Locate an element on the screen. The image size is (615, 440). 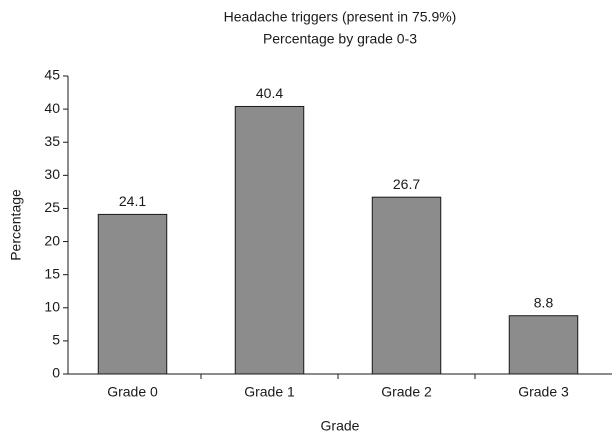
chart-subtitle: Percentage by grade 0-3 is located at coordinates (340, 39).